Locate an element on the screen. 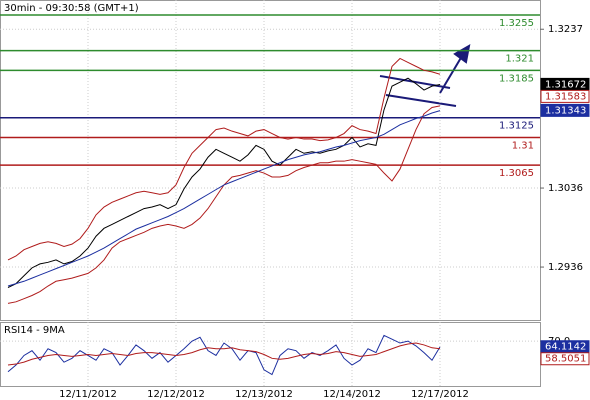  price-tag: 1.31672 is located at coordinates (565, 84).